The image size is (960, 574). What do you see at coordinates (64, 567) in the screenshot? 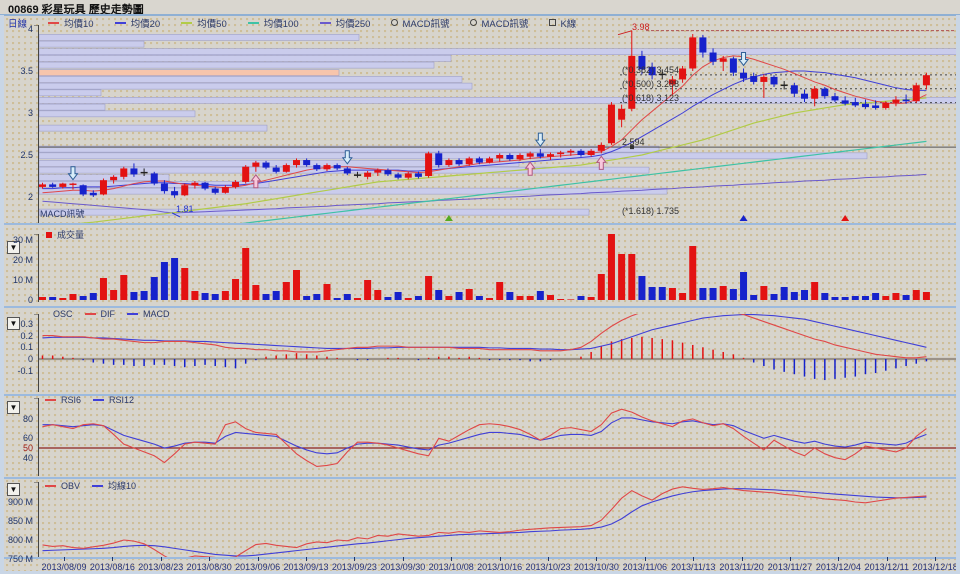
I see `date-label: 2013/08/09` at bounding box center [64, 567].